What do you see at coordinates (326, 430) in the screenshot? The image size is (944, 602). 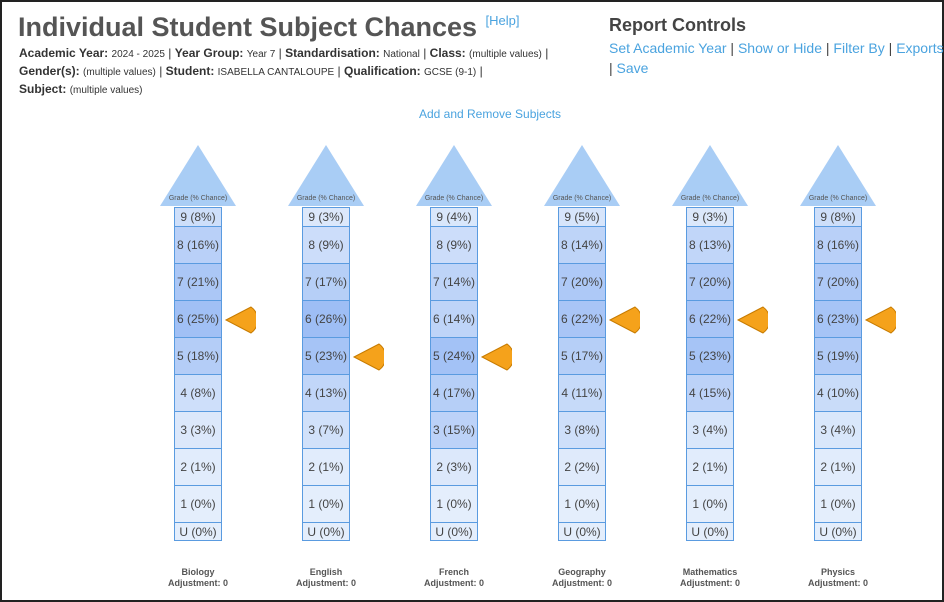 I see `grade-cell-3: 3 (7%)` at bounding box center [326, 430].